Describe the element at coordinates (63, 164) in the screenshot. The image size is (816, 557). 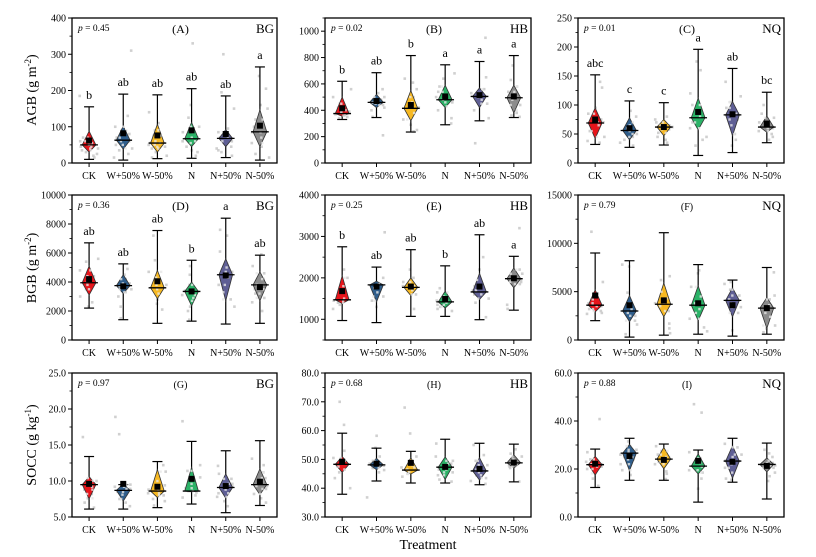
I see `y-tick-label: 0` at that location.